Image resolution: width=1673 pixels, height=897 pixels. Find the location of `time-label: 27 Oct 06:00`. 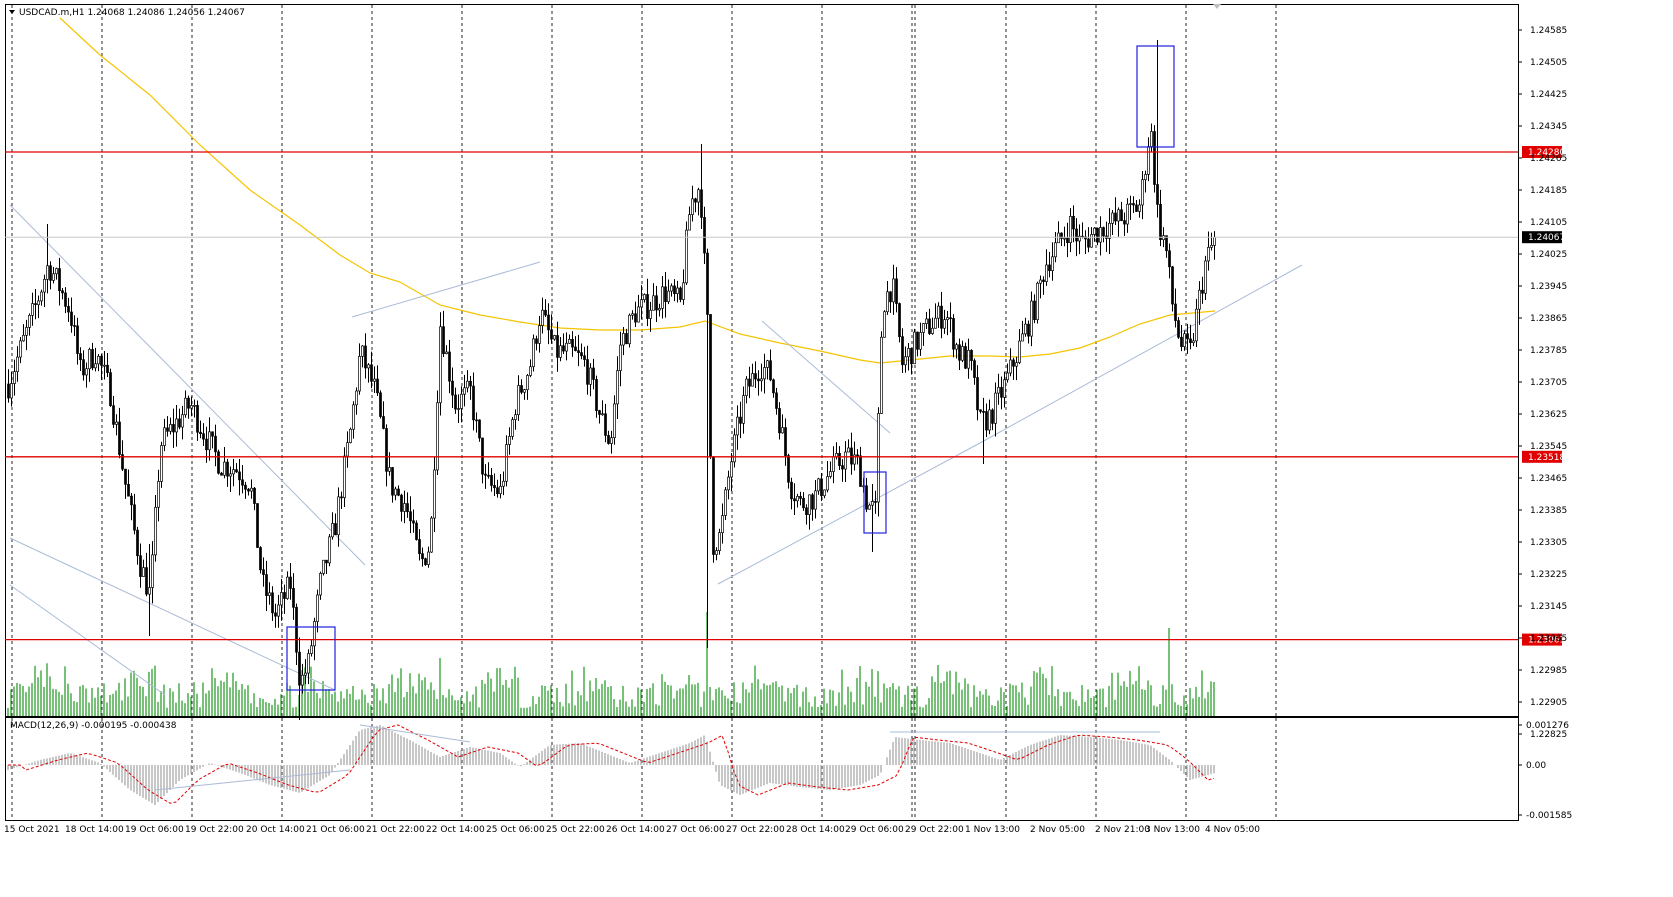

time-label: 27 Oct 06:00 is located at coordinates (695, 830).